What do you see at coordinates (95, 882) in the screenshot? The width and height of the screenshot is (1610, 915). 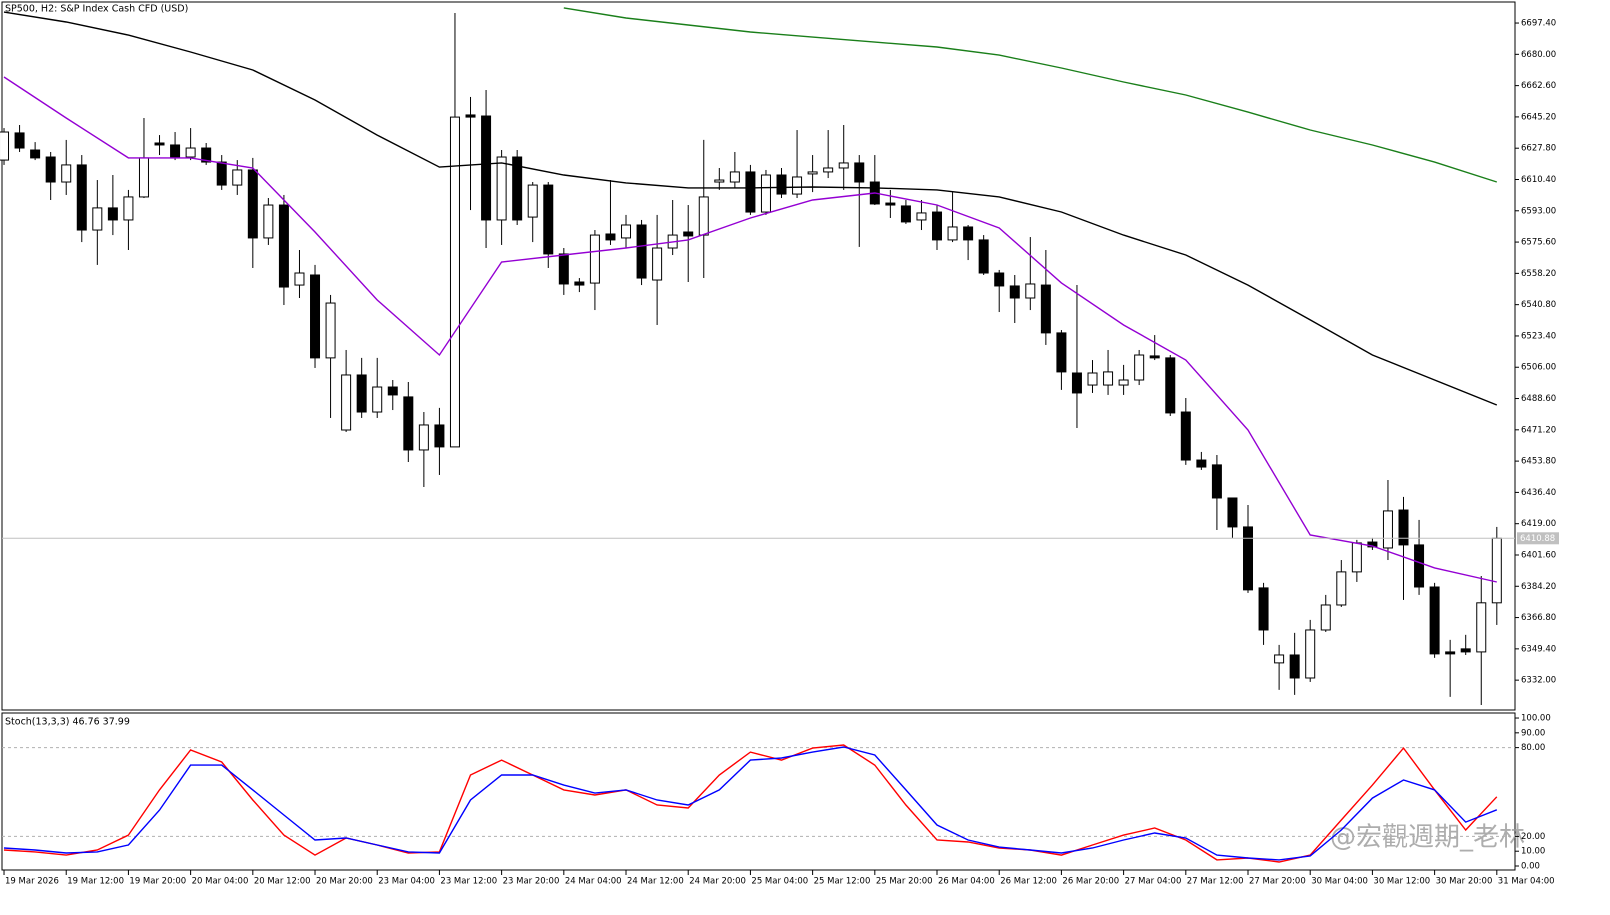 I see `x-tick-label: 19 Mar 12:00` at bounding box center [95, 882].